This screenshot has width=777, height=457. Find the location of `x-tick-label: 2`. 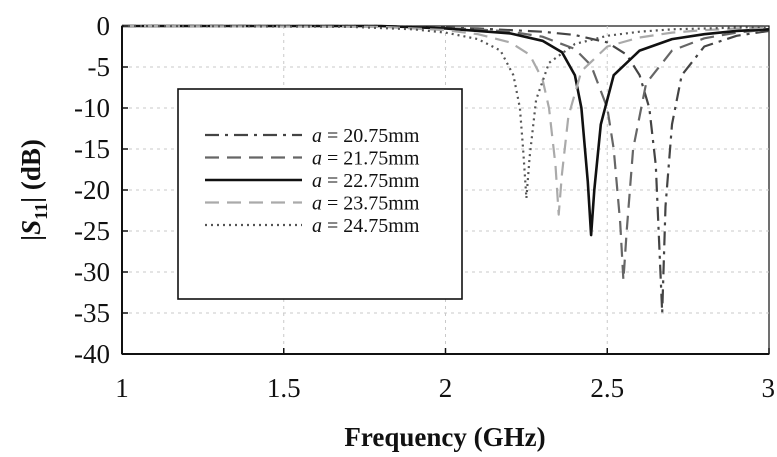

x-tick-label: 2 is located at coordinates (446, 388).